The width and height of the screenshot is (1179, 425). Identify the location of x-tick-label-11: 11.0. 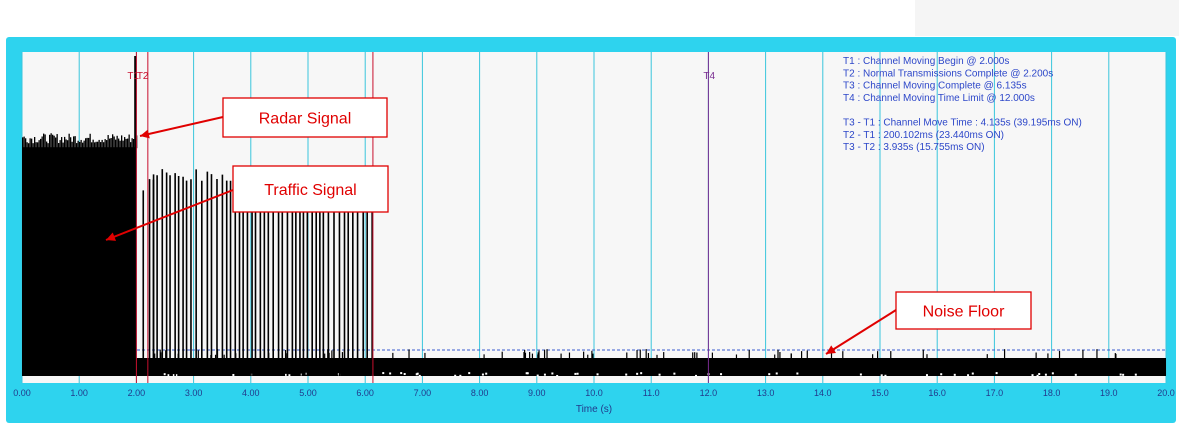
(651, 393).